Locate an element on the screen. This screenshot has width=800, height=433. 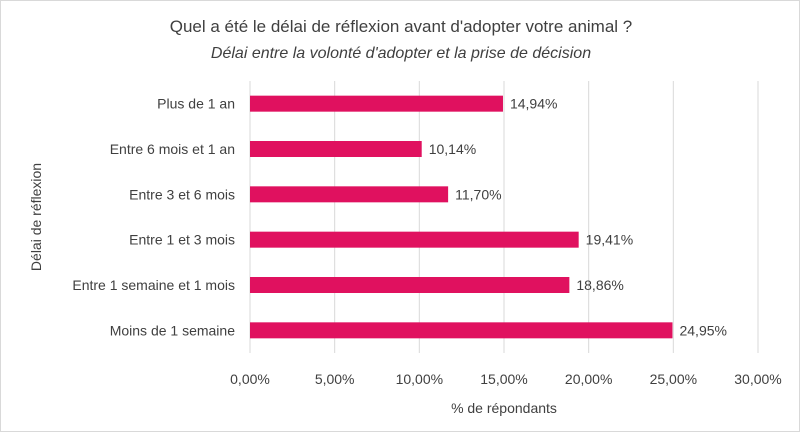
x-tick-label: 10,00% is located at coordinates (419, 379).